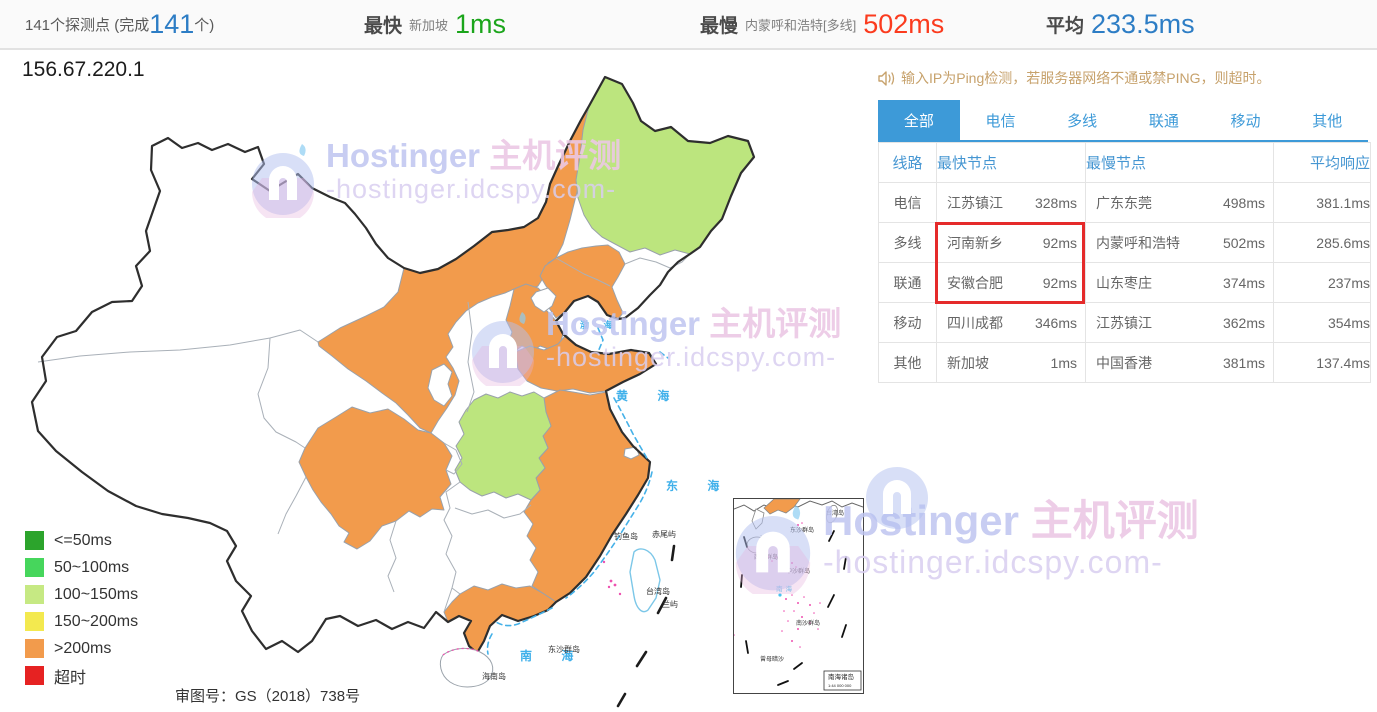 The width and height of the screenshot is (1377, 712). I want to click on speaker-icon, so click(886, 78).